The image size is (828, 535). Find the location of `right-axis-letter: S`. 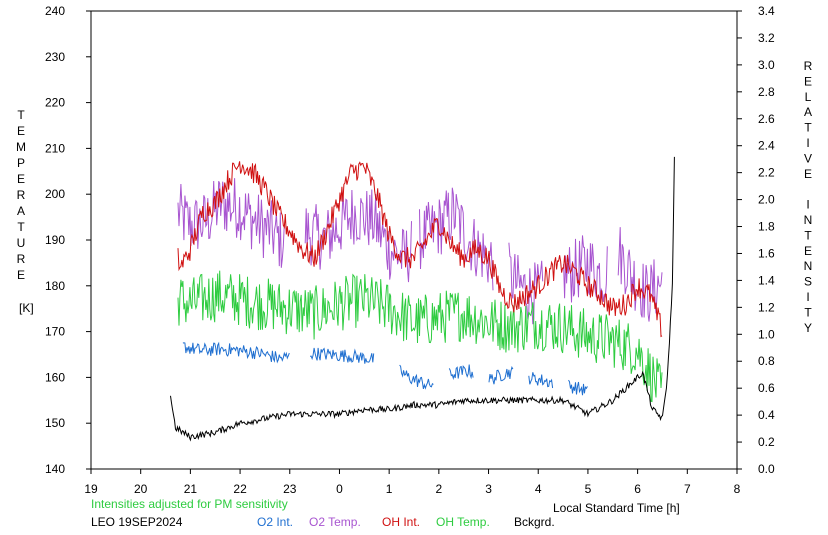

right-axis-letter: S is located at coordinates (808, 282).